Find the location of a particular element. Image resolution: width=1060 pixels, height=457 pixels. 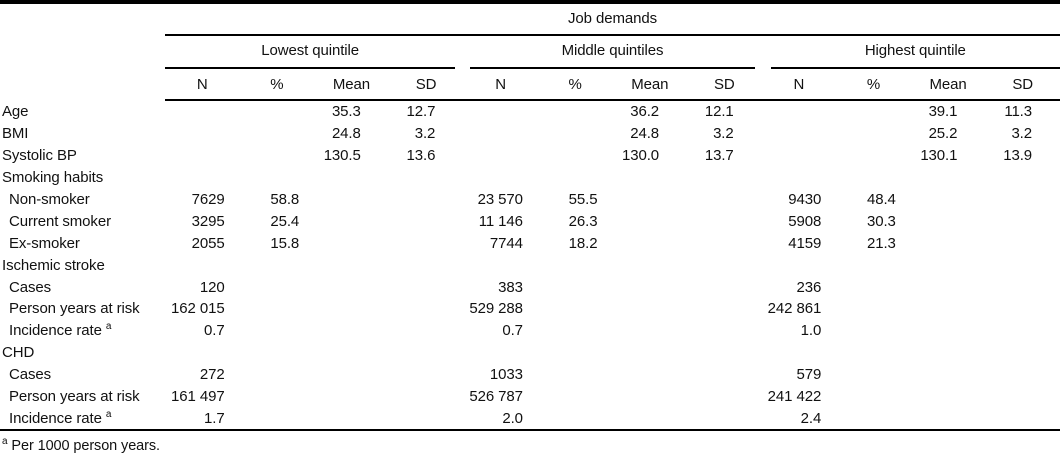

table-footnote: a Per 1000 person years. is located at coordinates (530, 445).